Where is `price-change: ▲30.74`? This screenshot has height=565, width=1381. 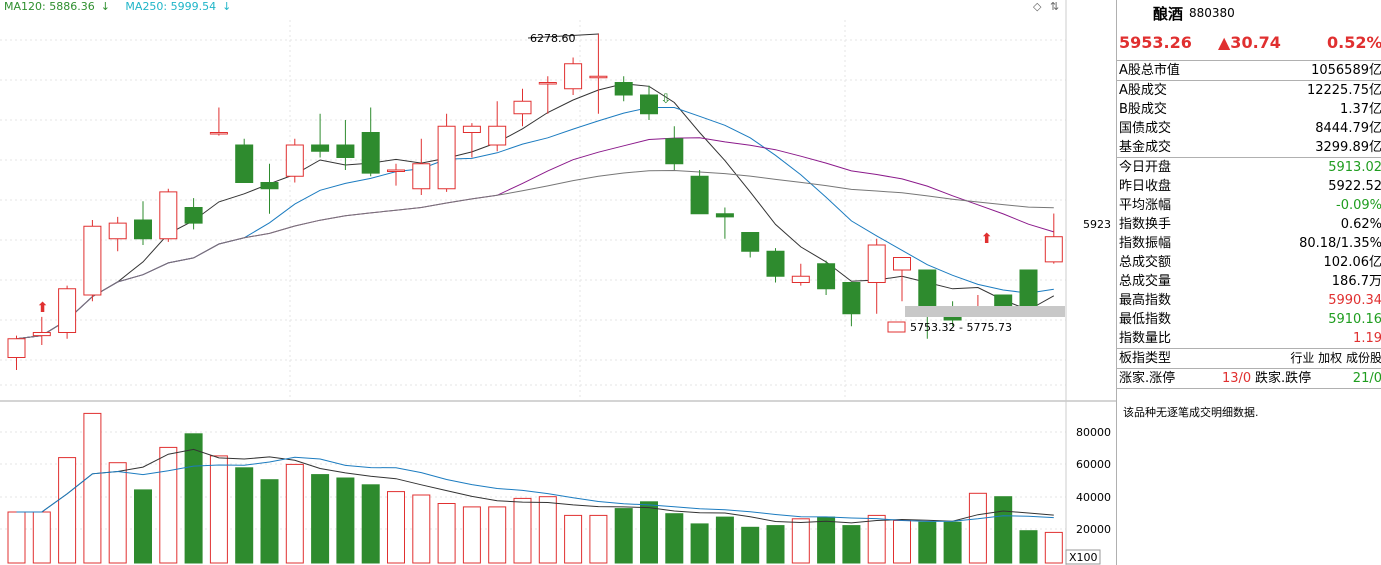 price-change: ▲30.74 is located at coordinates (1249, 42).